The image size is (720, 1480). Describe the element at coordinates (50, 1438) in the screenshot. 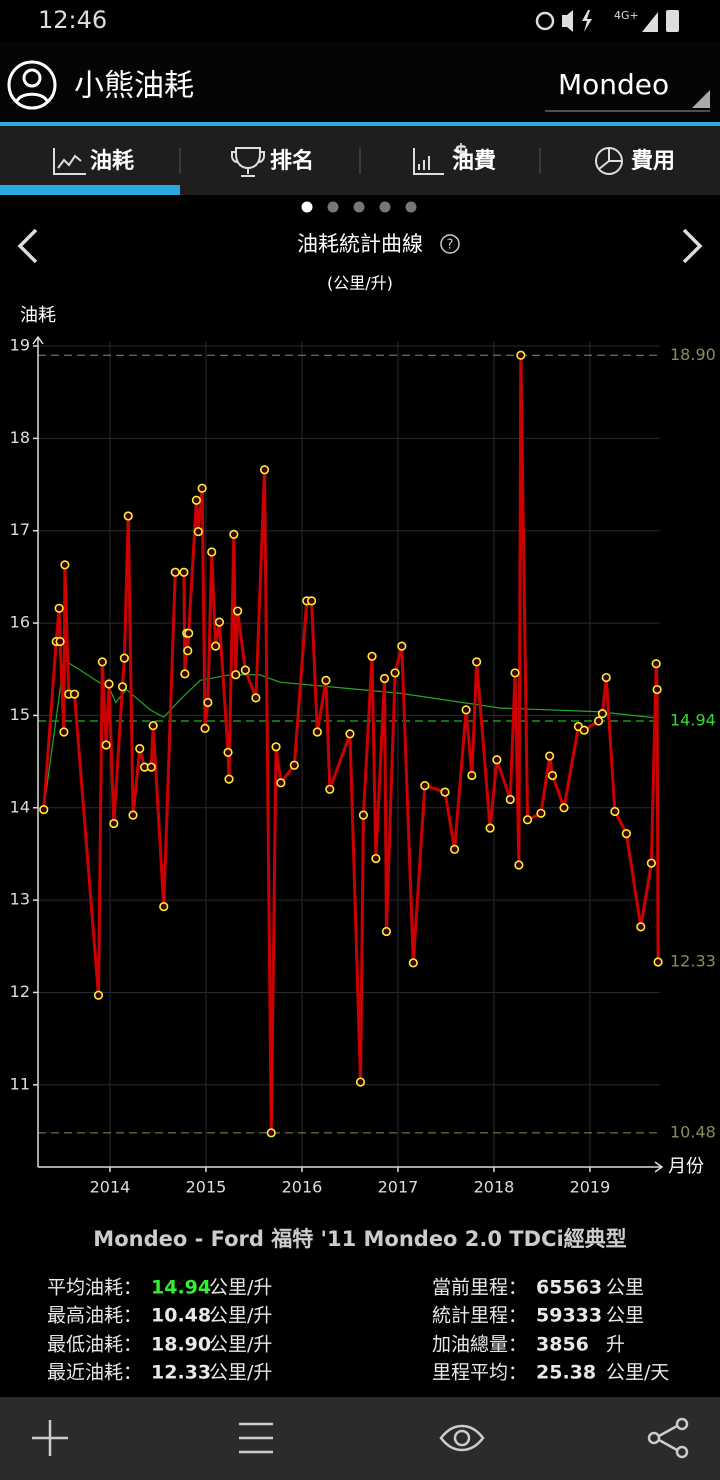

I see `add-button` at that location.